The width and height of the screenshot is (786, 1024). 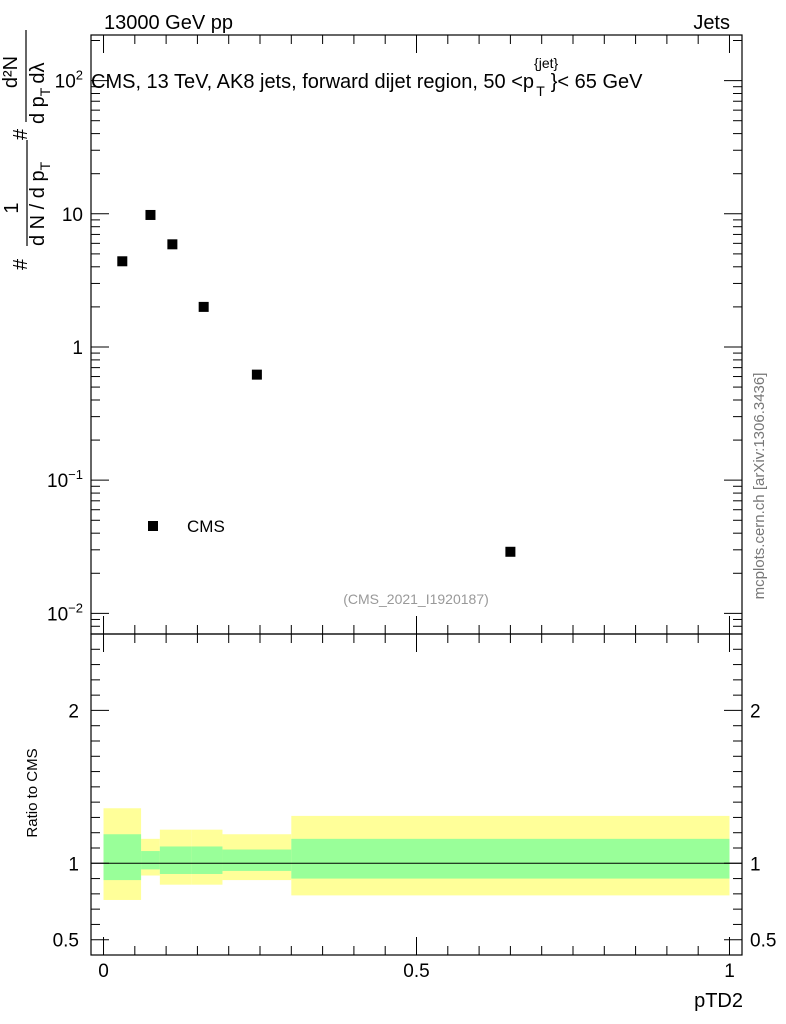 I want to click on ratio-bands, so click(x=416, y=854).